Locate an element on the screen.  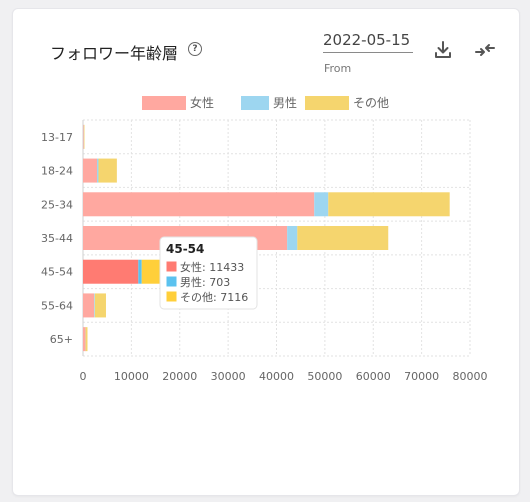
y-tick-label-6: 65+ is located at coordinates (61, 339).